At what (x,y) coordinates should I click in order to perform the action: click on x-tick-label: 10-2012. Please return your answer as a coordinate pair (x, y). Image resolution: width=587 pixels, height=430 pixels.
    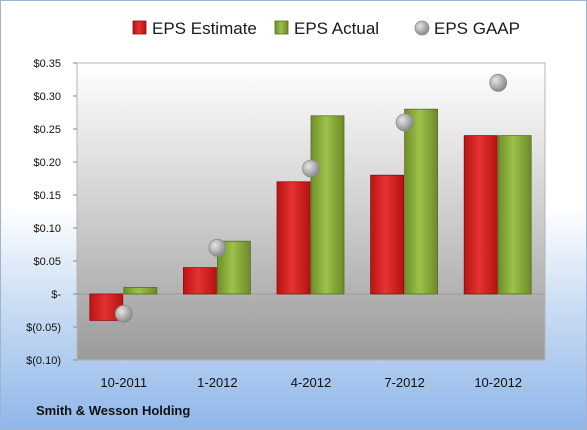
    Looking at the image, I should click on (498, 382).